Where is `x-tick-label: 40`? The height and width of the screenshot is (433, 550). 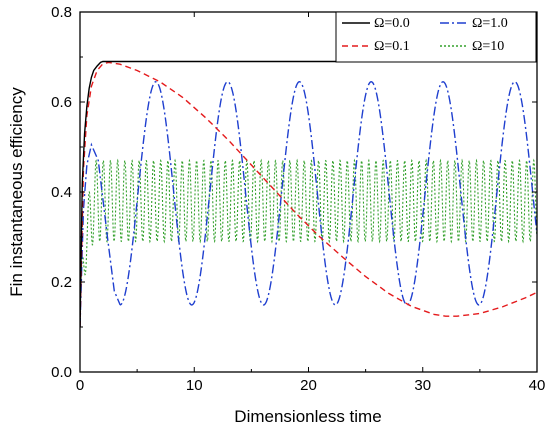
x-tick-label: 40 is located at coordinates (537, 385).